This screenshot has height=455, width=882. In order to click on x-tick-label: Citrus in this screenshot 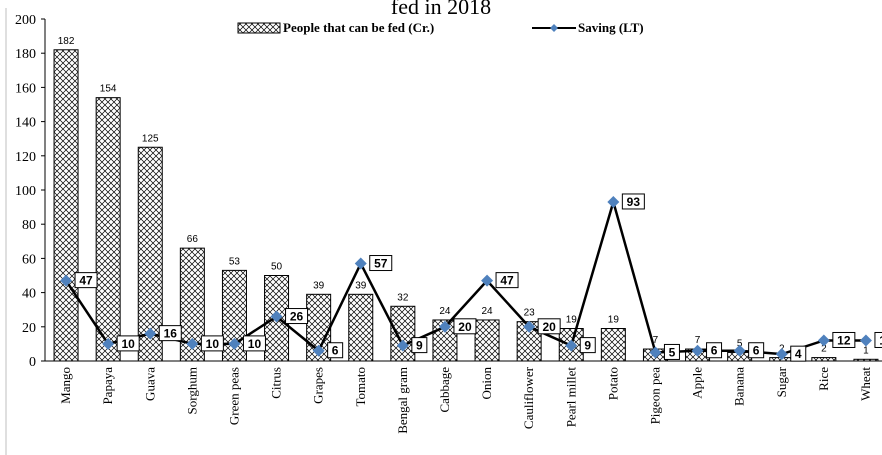, I will do `click(276, 383)`.